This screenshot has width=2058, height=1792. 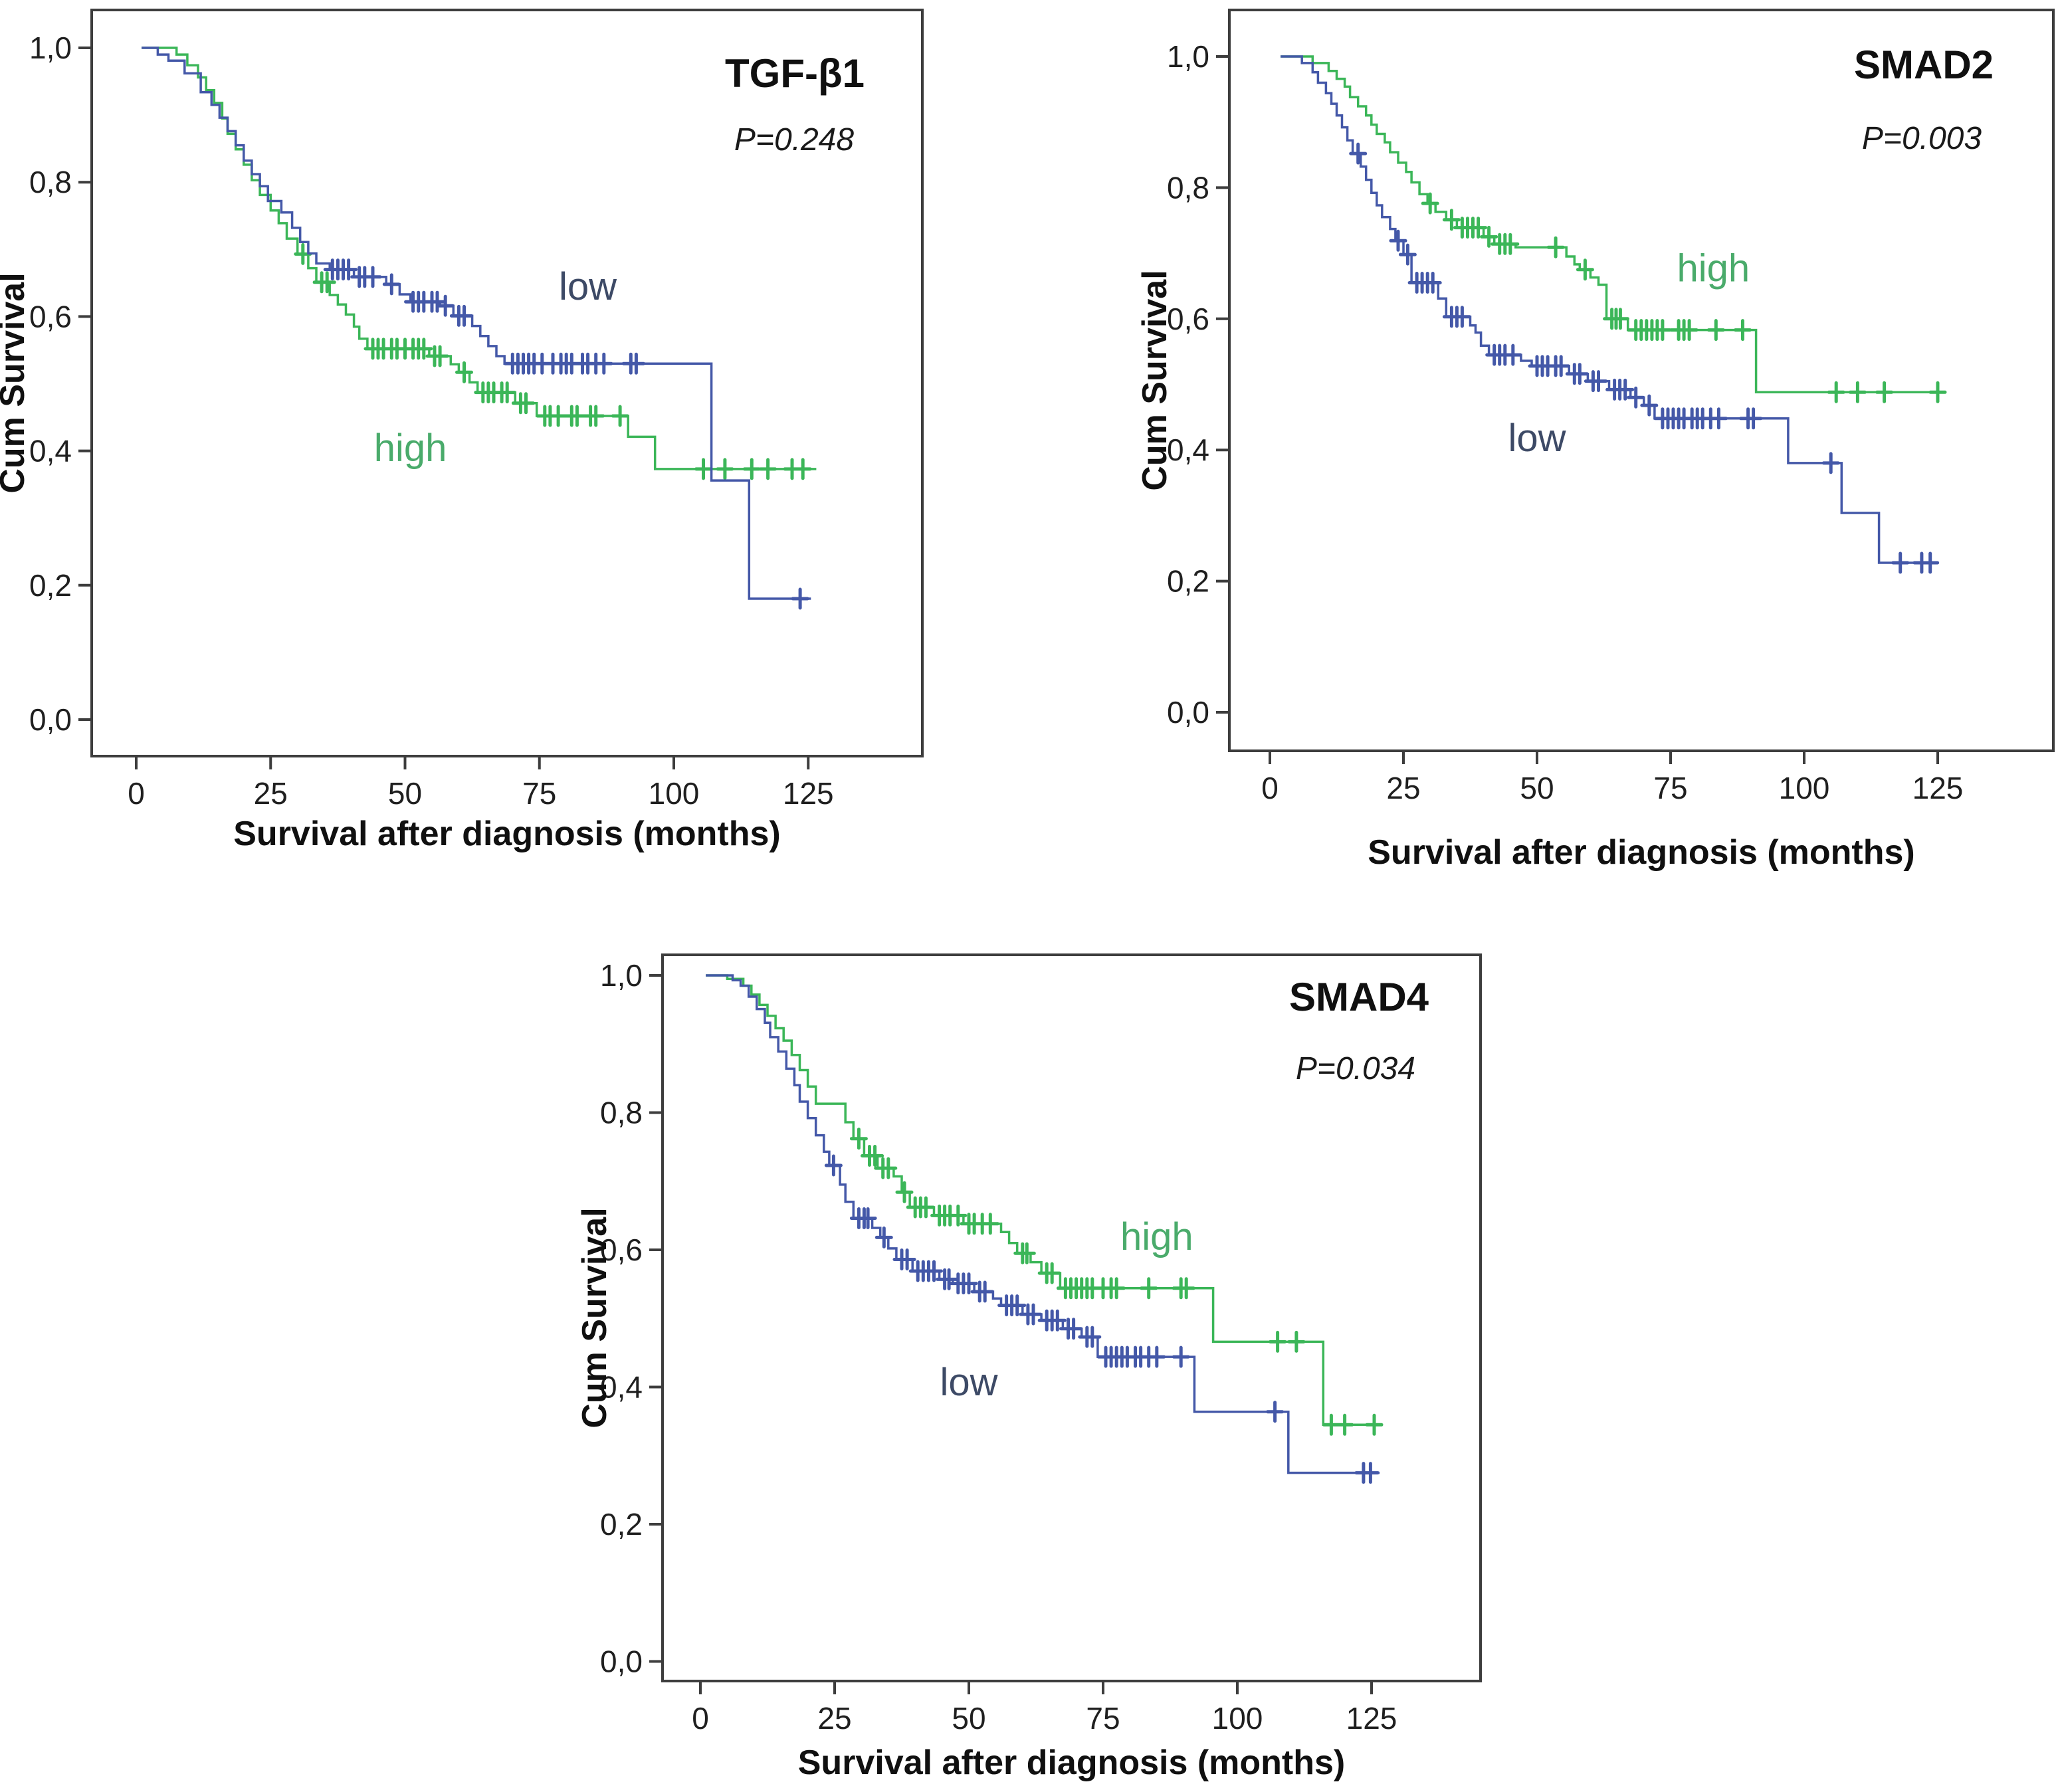 I want to click on chart-title: SMAD4, so click(x=1359, y=997).